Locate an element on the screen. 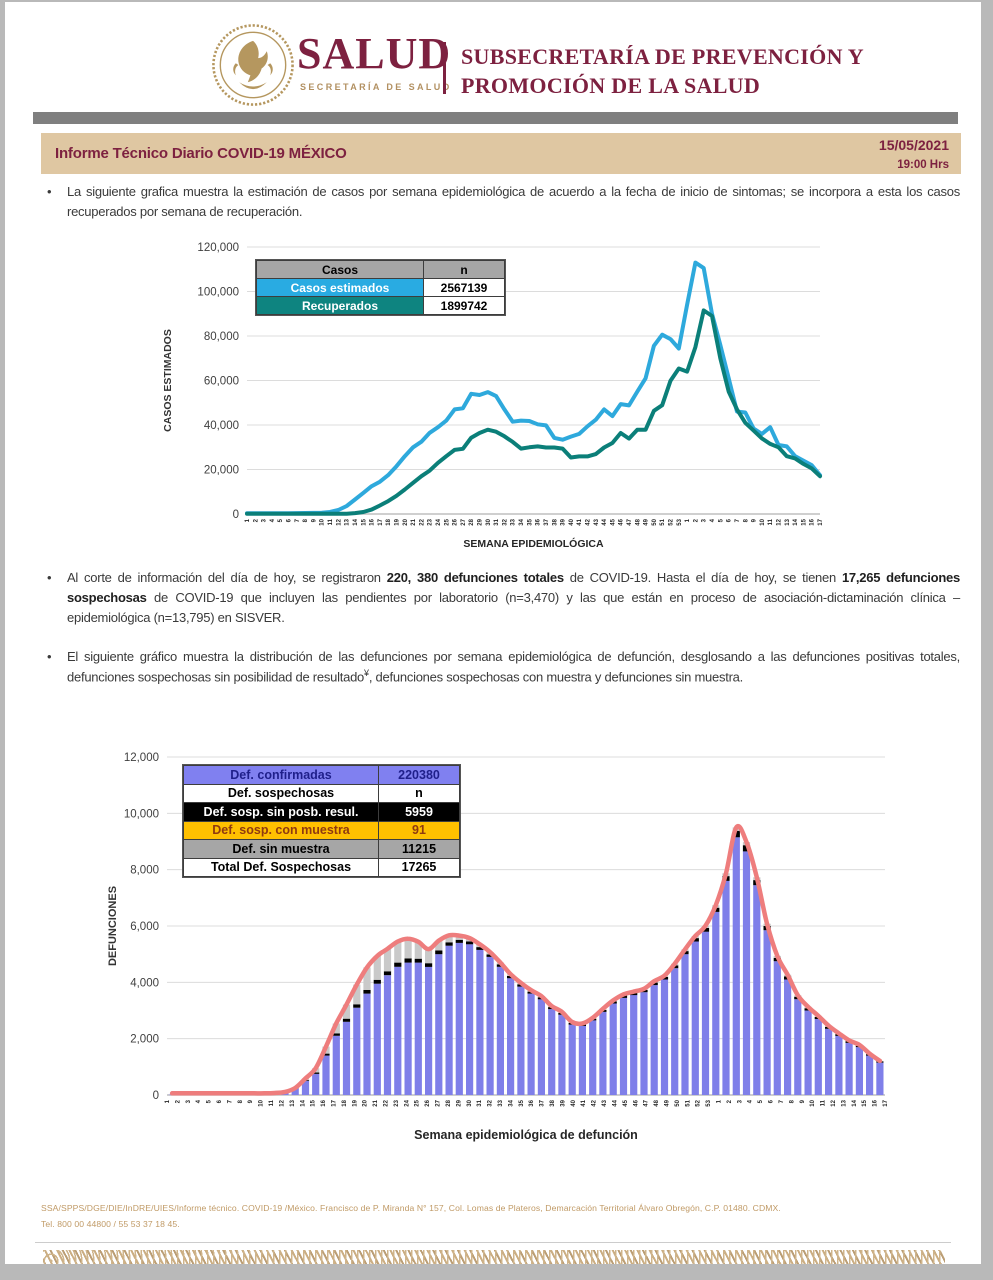 The height and width of the screenshot is (1280, 993). svg-text: 30 is located at coordinates (470, 1102).